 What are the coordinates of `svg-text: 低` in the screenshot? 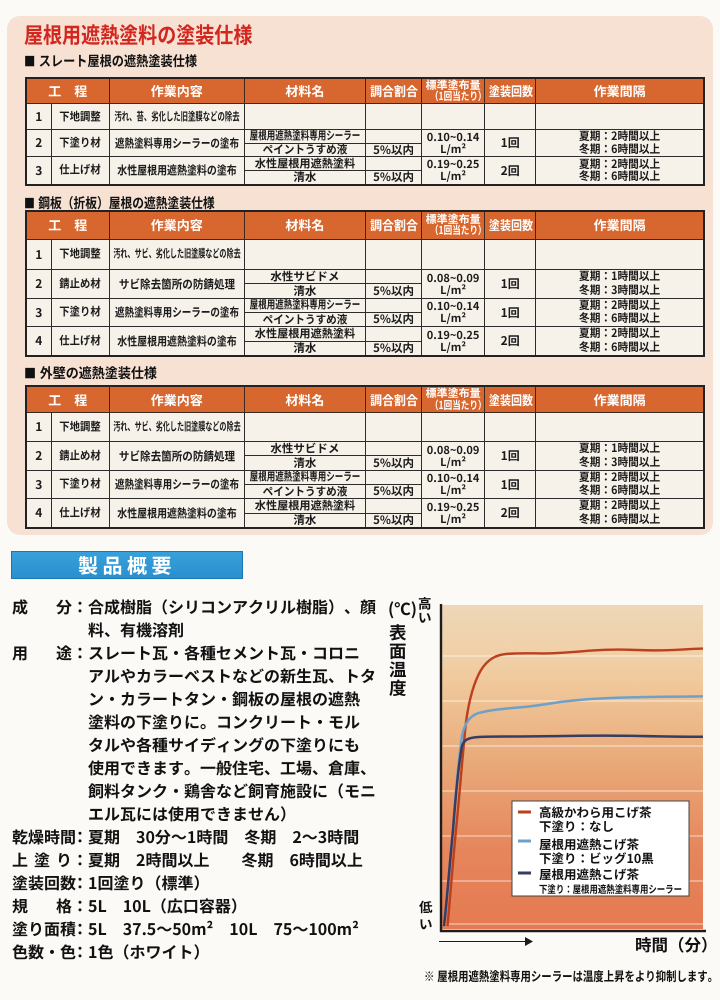 It's located at (426, 906).